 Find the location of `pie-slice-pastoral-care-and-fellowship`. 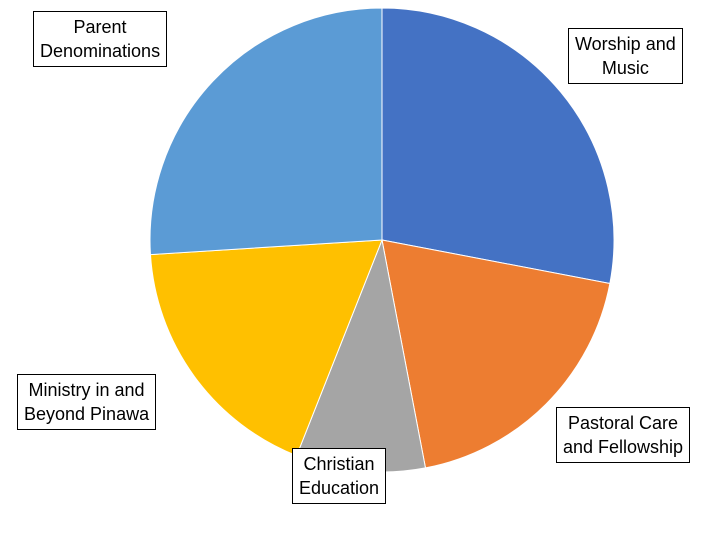

pie-slice-pastoral-care-and-fellowship is located at coordinates (496, 354).